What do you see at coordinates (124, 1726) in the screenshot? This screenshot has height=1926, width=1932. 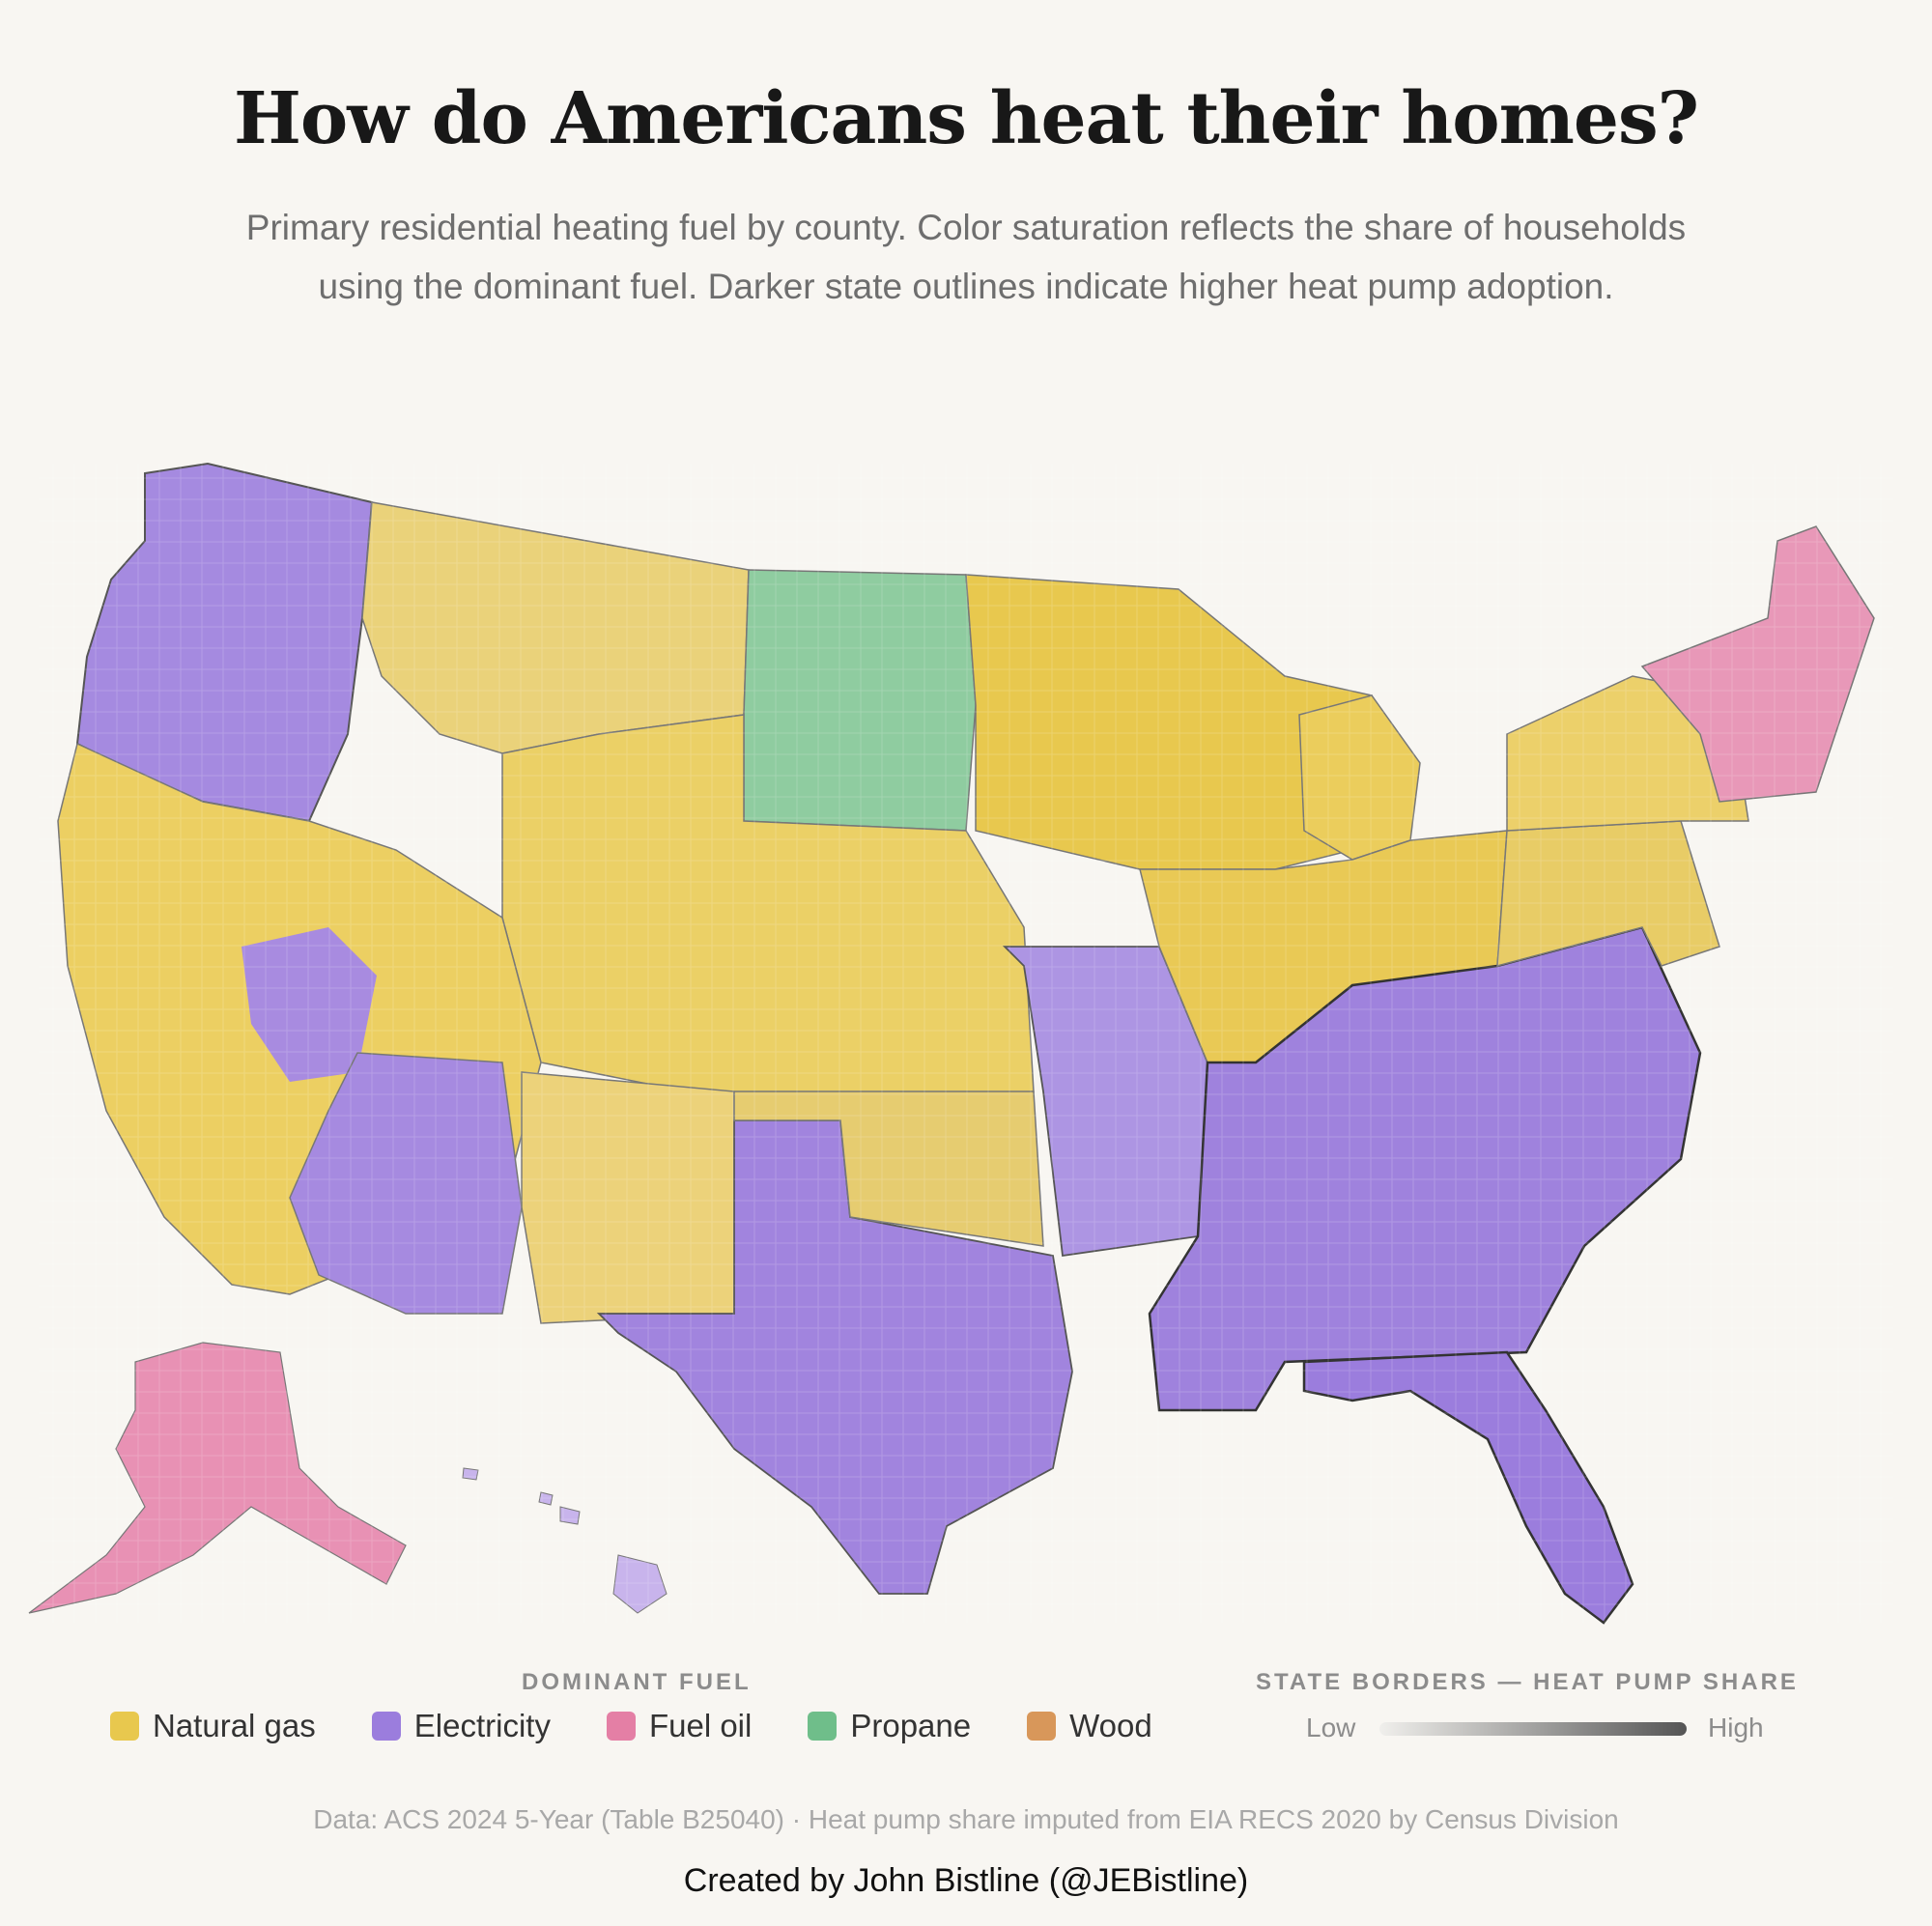 I see `swatch-natural-gas` at bounding box center [124, 1726].